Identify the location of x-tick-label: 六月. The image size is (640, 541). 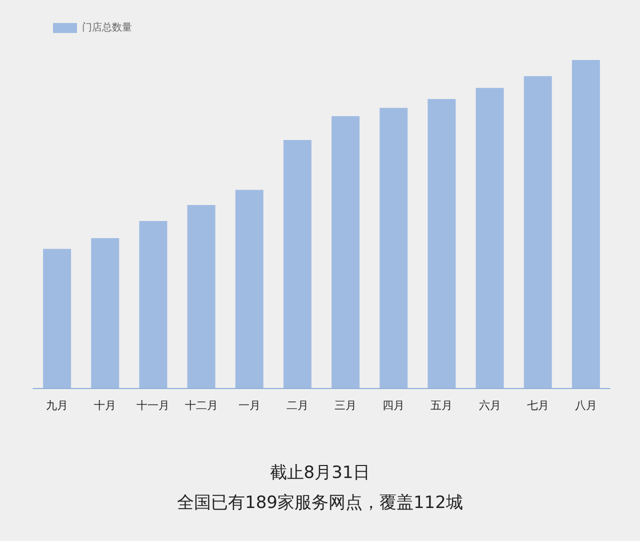
(489, 405).